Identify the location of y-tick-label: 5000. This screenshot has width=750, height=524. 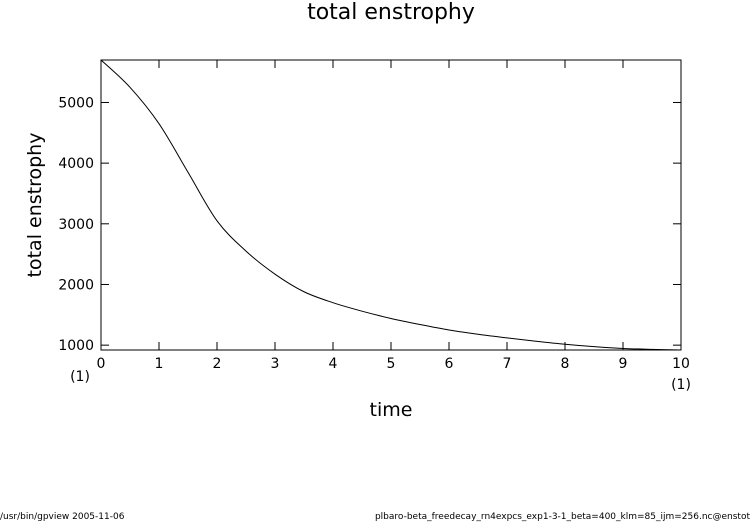
(76, 103).